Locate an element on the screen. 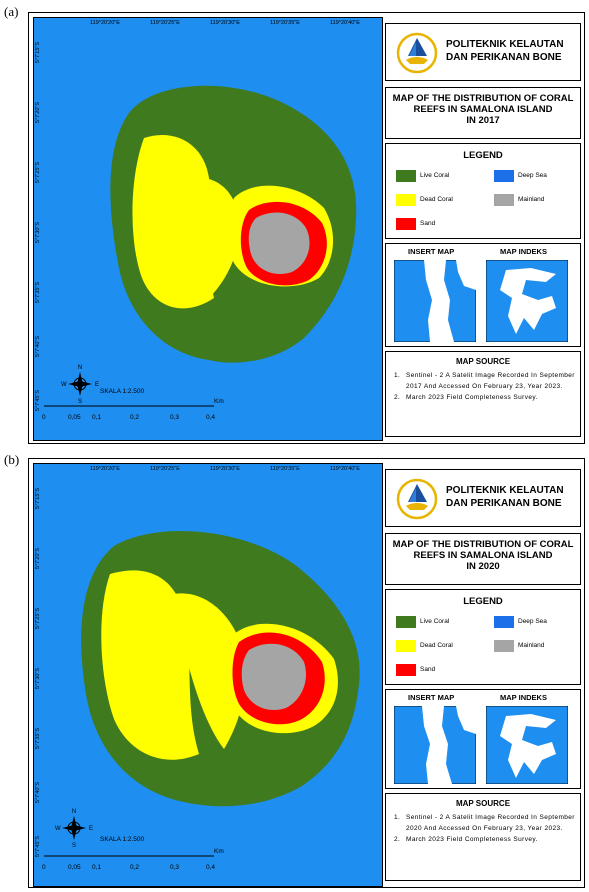 The image size is (589, 892). legend-label: Sand is located at coordinates (428, 223).